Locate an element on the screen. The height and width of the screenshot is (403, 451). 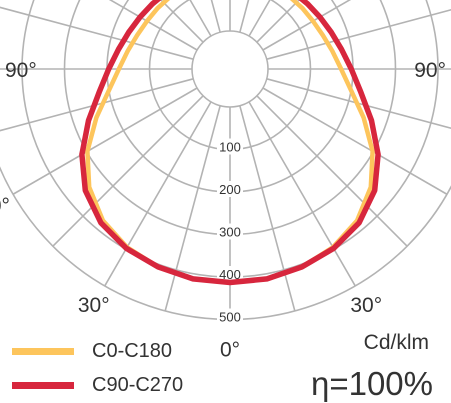
radial-tick-label: 200 is located at coordinates (230, 189).